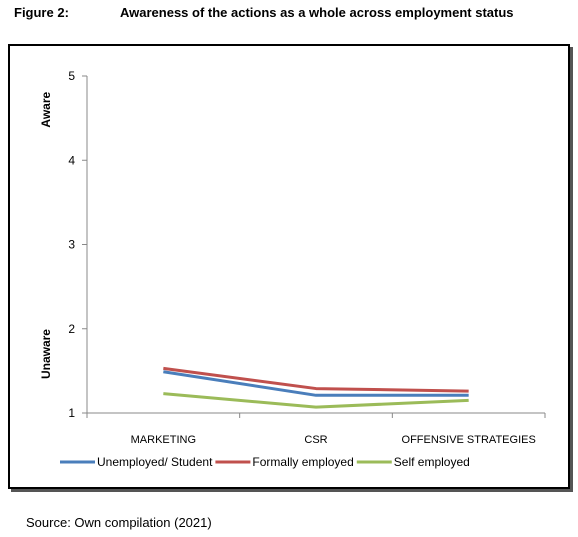  Describe the element at coordinates (302, 462) in the screenshot. I see `legend-label: Formally employed` at that location.